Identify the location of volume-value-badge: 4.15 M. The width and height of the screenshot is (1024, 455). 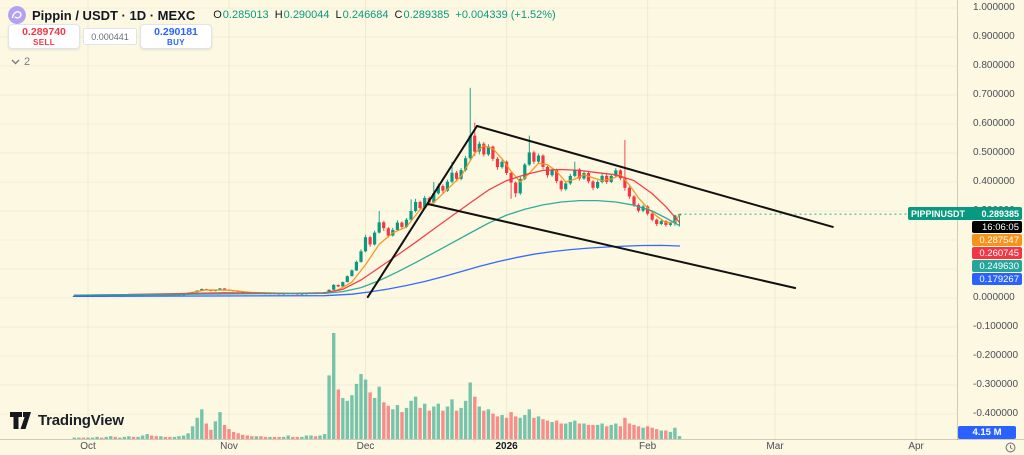
(987, 432).